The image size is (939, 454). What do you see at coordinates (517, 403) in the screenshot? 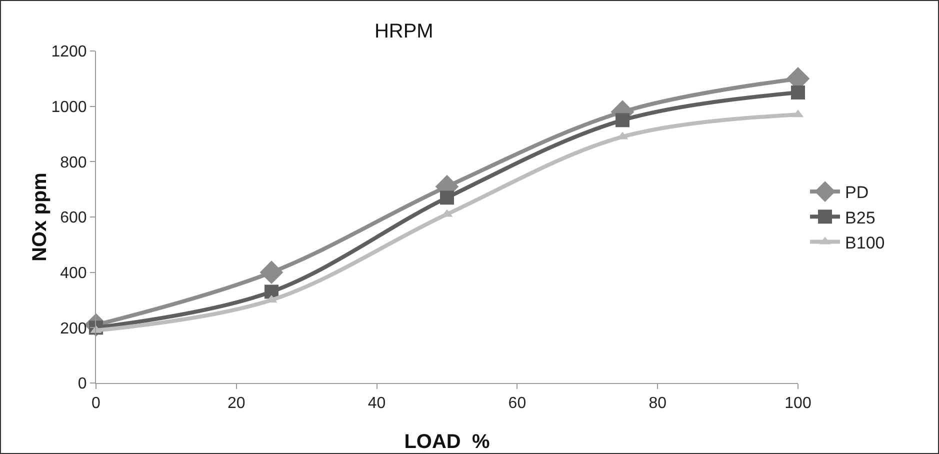
I see `x-tick-label: 60` at bounding box center [517, 403].